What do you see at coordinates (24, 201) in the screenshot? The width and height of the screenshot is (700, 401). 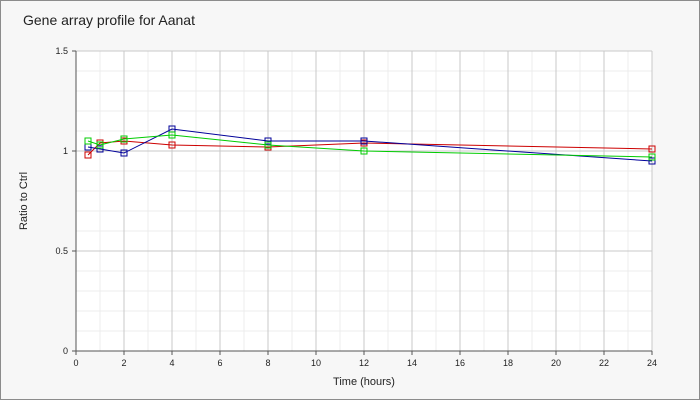 I see `y-axis-label: Ratio to Ctrl` at bounding box center [24, 201].